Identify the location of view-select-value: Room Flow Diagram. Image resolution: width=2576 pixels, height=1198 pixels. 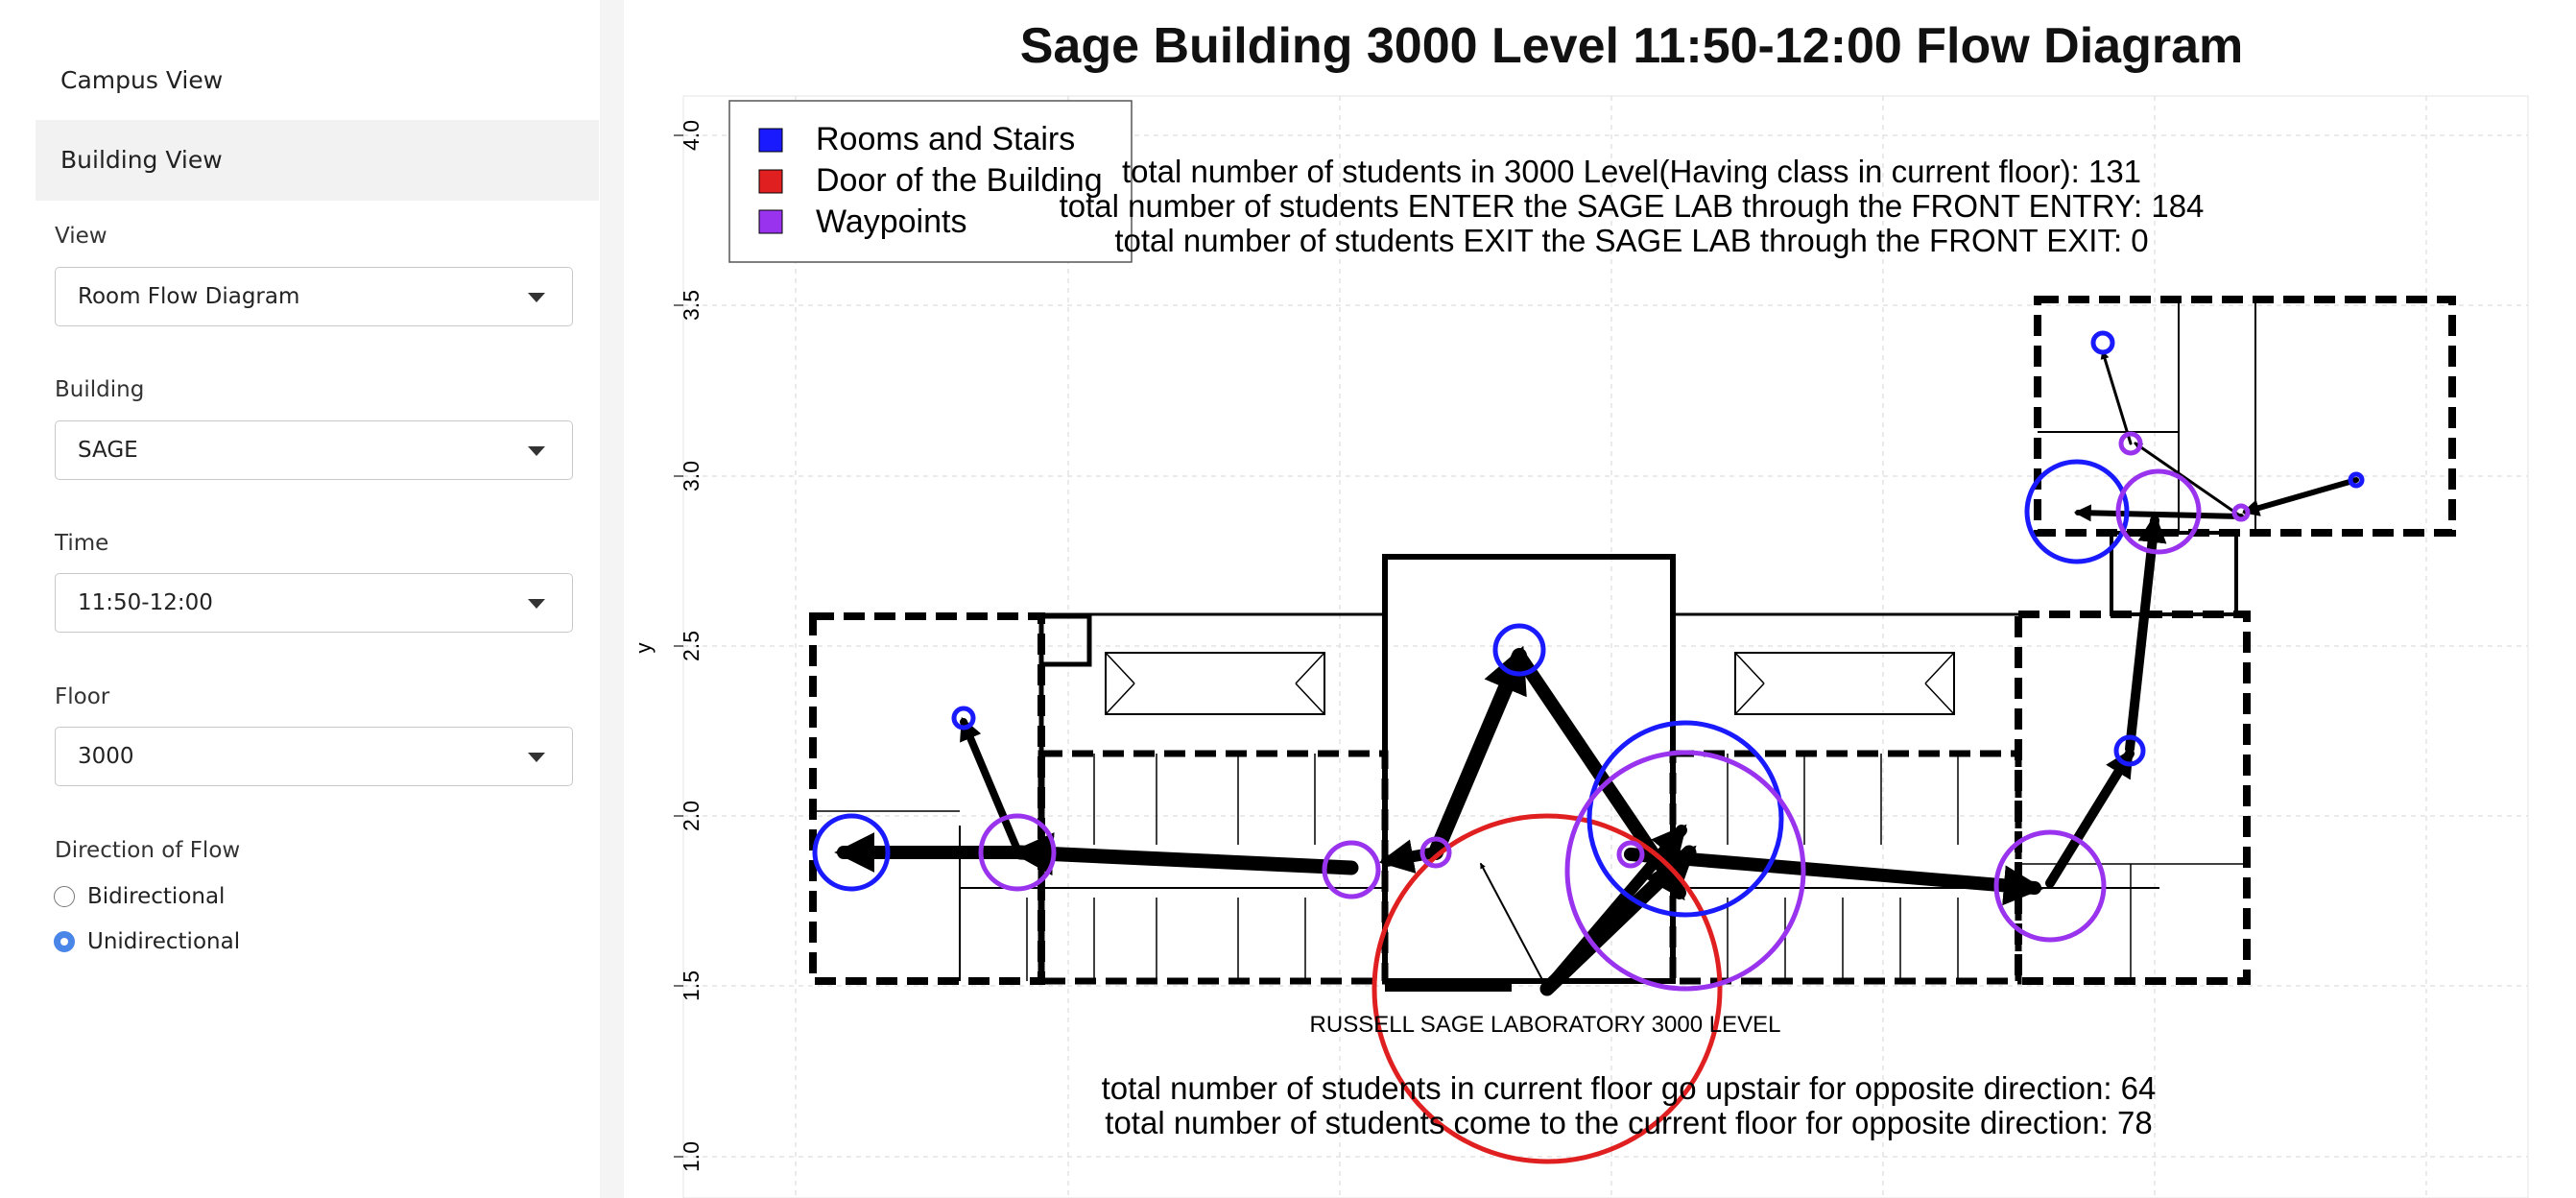
(189, 296).